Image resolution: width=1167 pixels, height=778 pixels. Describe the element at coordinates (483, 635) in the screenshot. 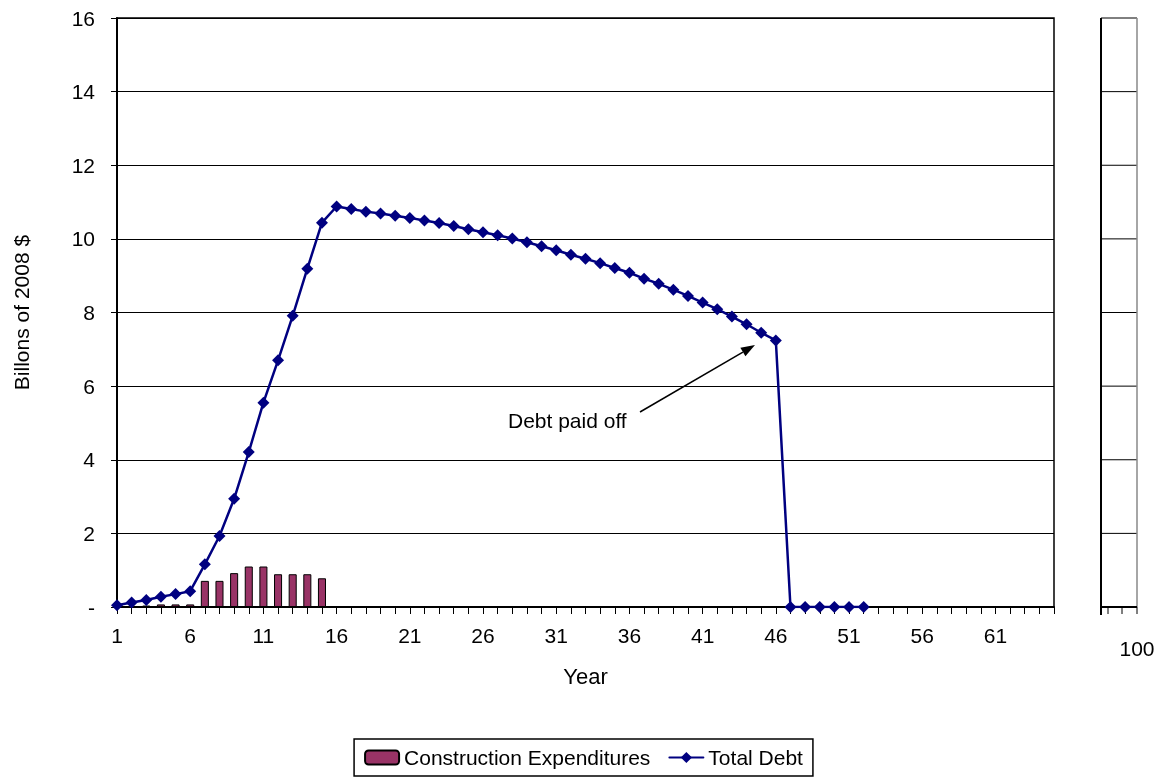

I see `x-tick-label: 26` at that location.